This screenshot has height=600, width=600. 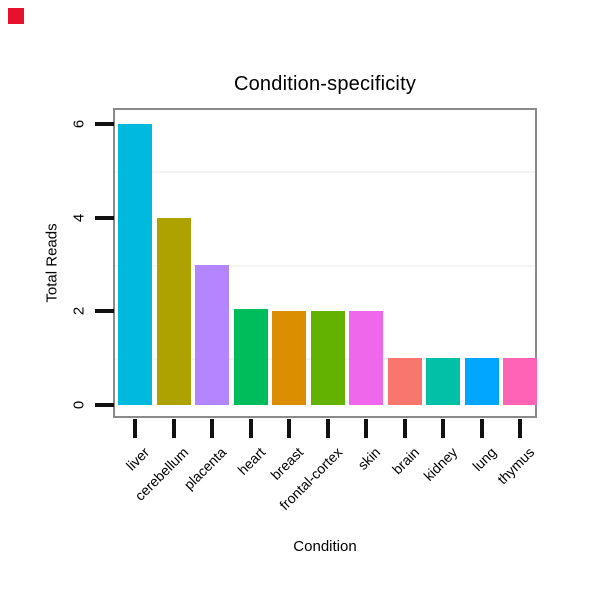 What do you see at coordinates (289, 358) in the screenshot?
I see `bar-breast` at bounding box center [289, 358].